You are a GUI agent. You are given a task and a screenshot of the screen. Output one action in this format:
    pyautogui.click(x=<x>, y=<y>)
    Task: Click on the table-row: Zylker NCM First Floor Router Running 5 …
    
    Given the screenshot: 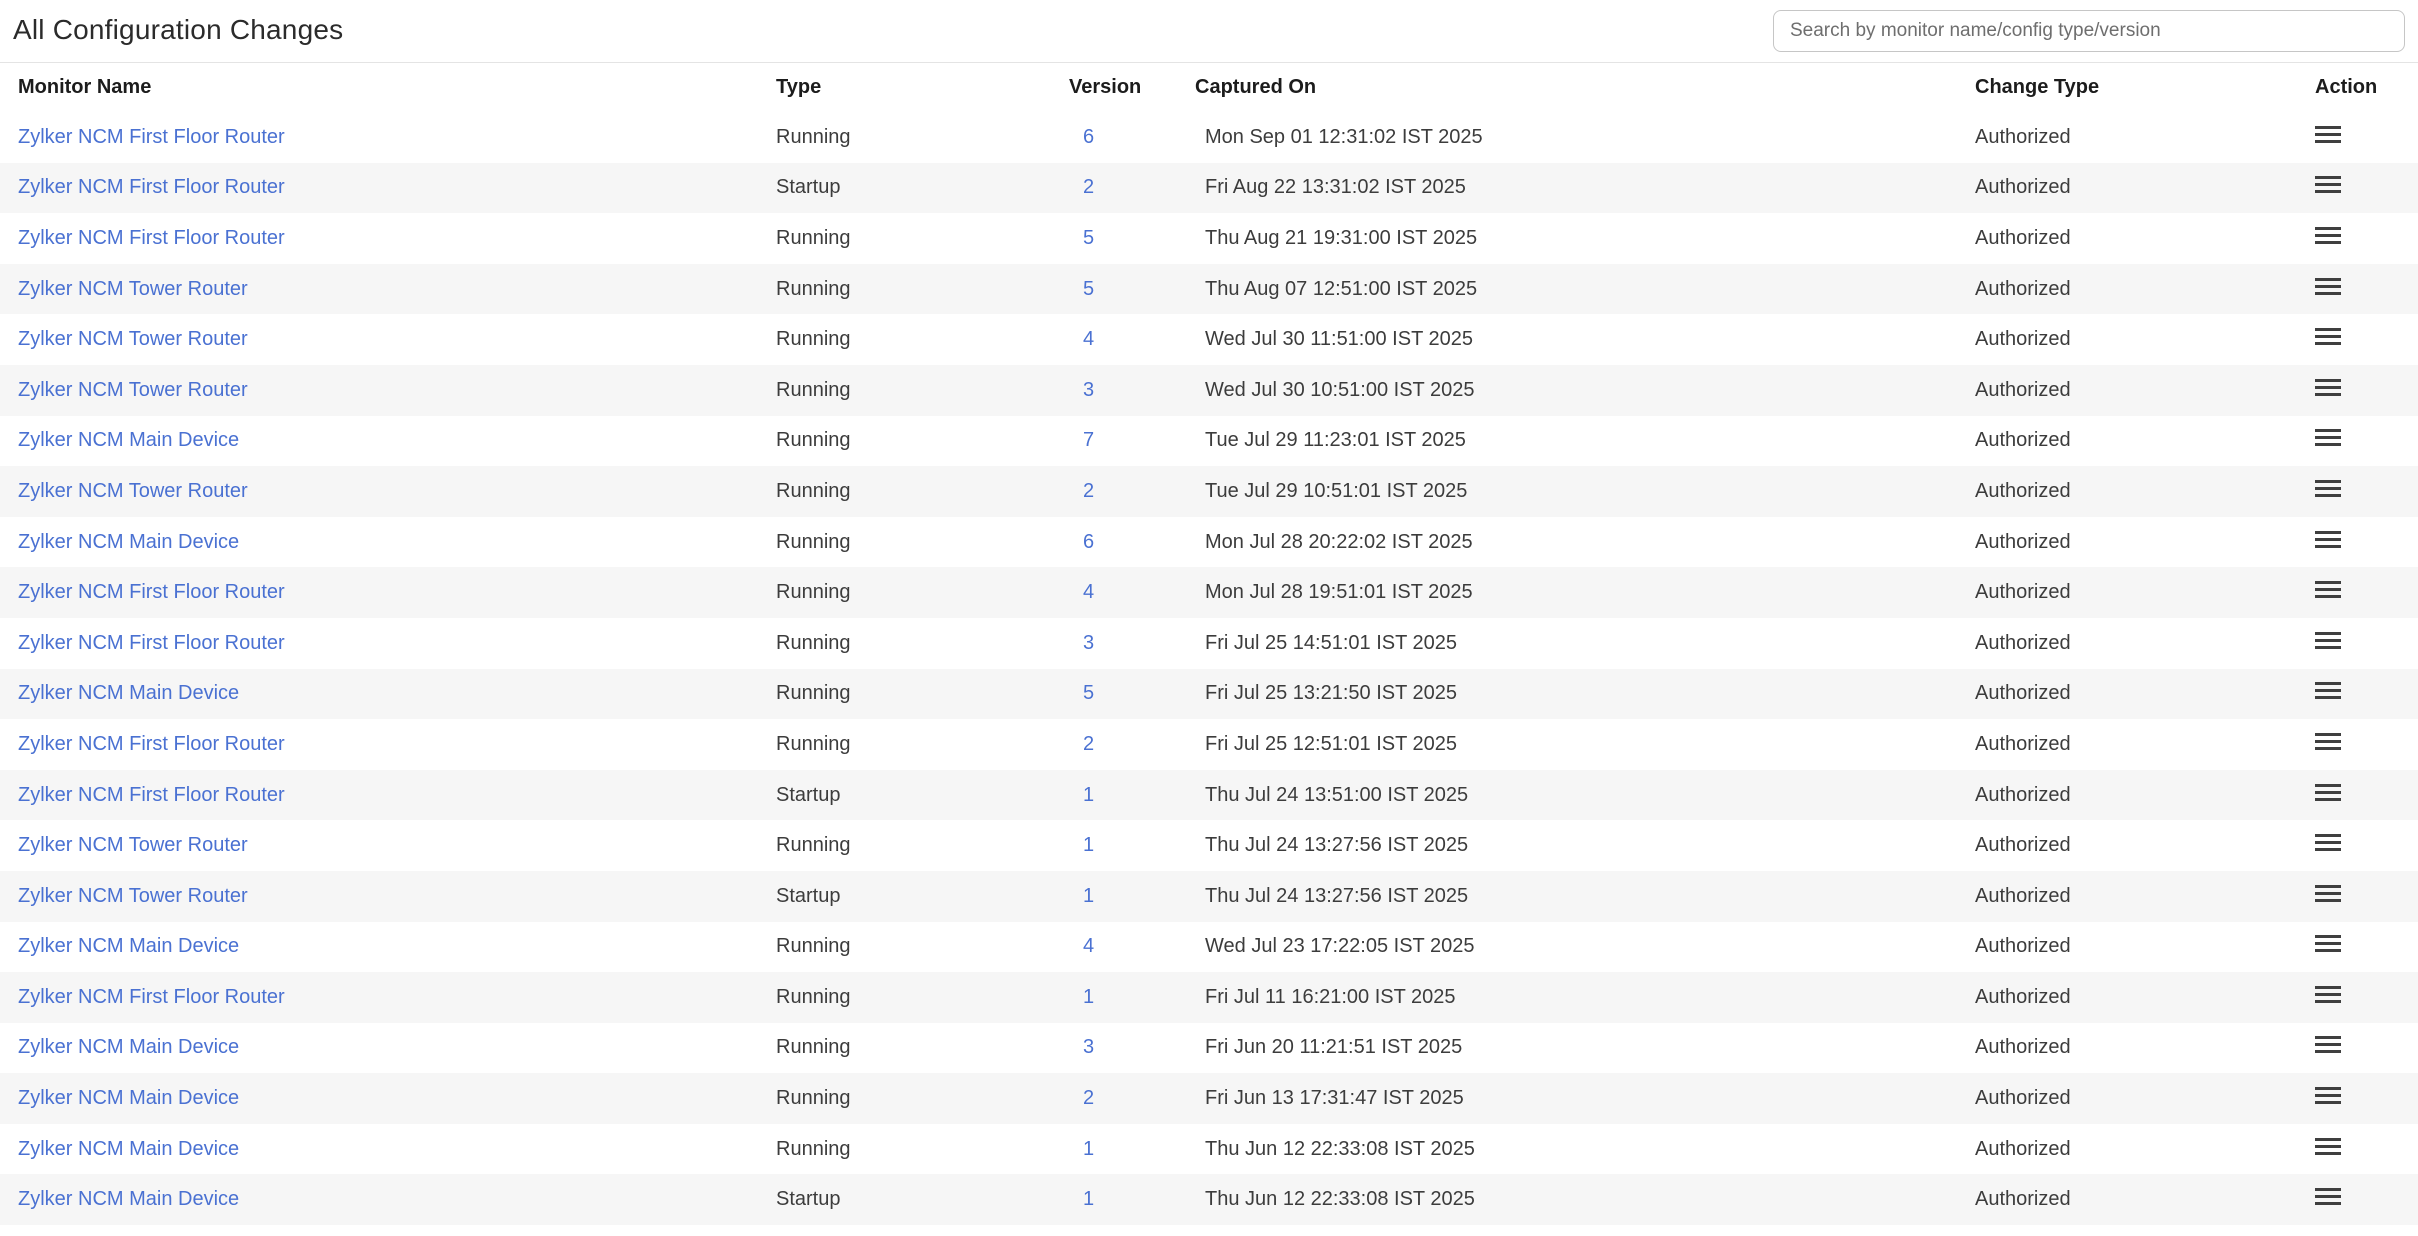 What is the action you would take?
    pyautogui.click(x=1209, y=238)
    